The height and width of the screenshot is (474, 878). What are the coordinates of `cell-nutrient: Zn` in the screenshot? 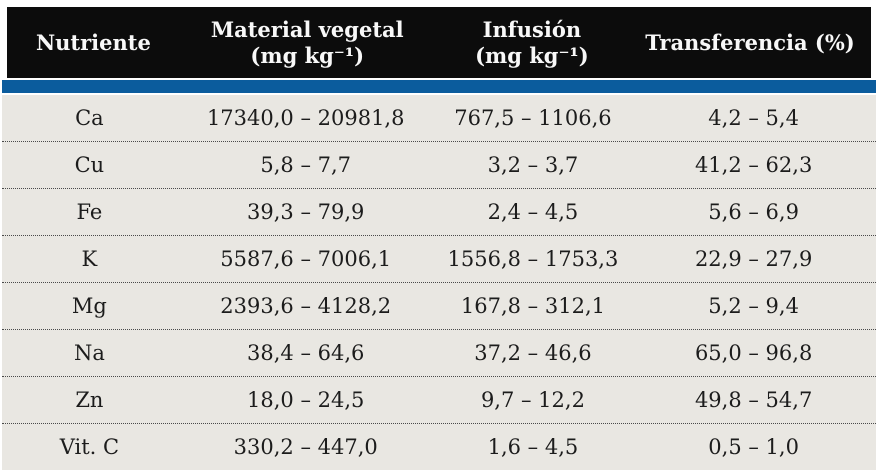 It's located at (89, 400).